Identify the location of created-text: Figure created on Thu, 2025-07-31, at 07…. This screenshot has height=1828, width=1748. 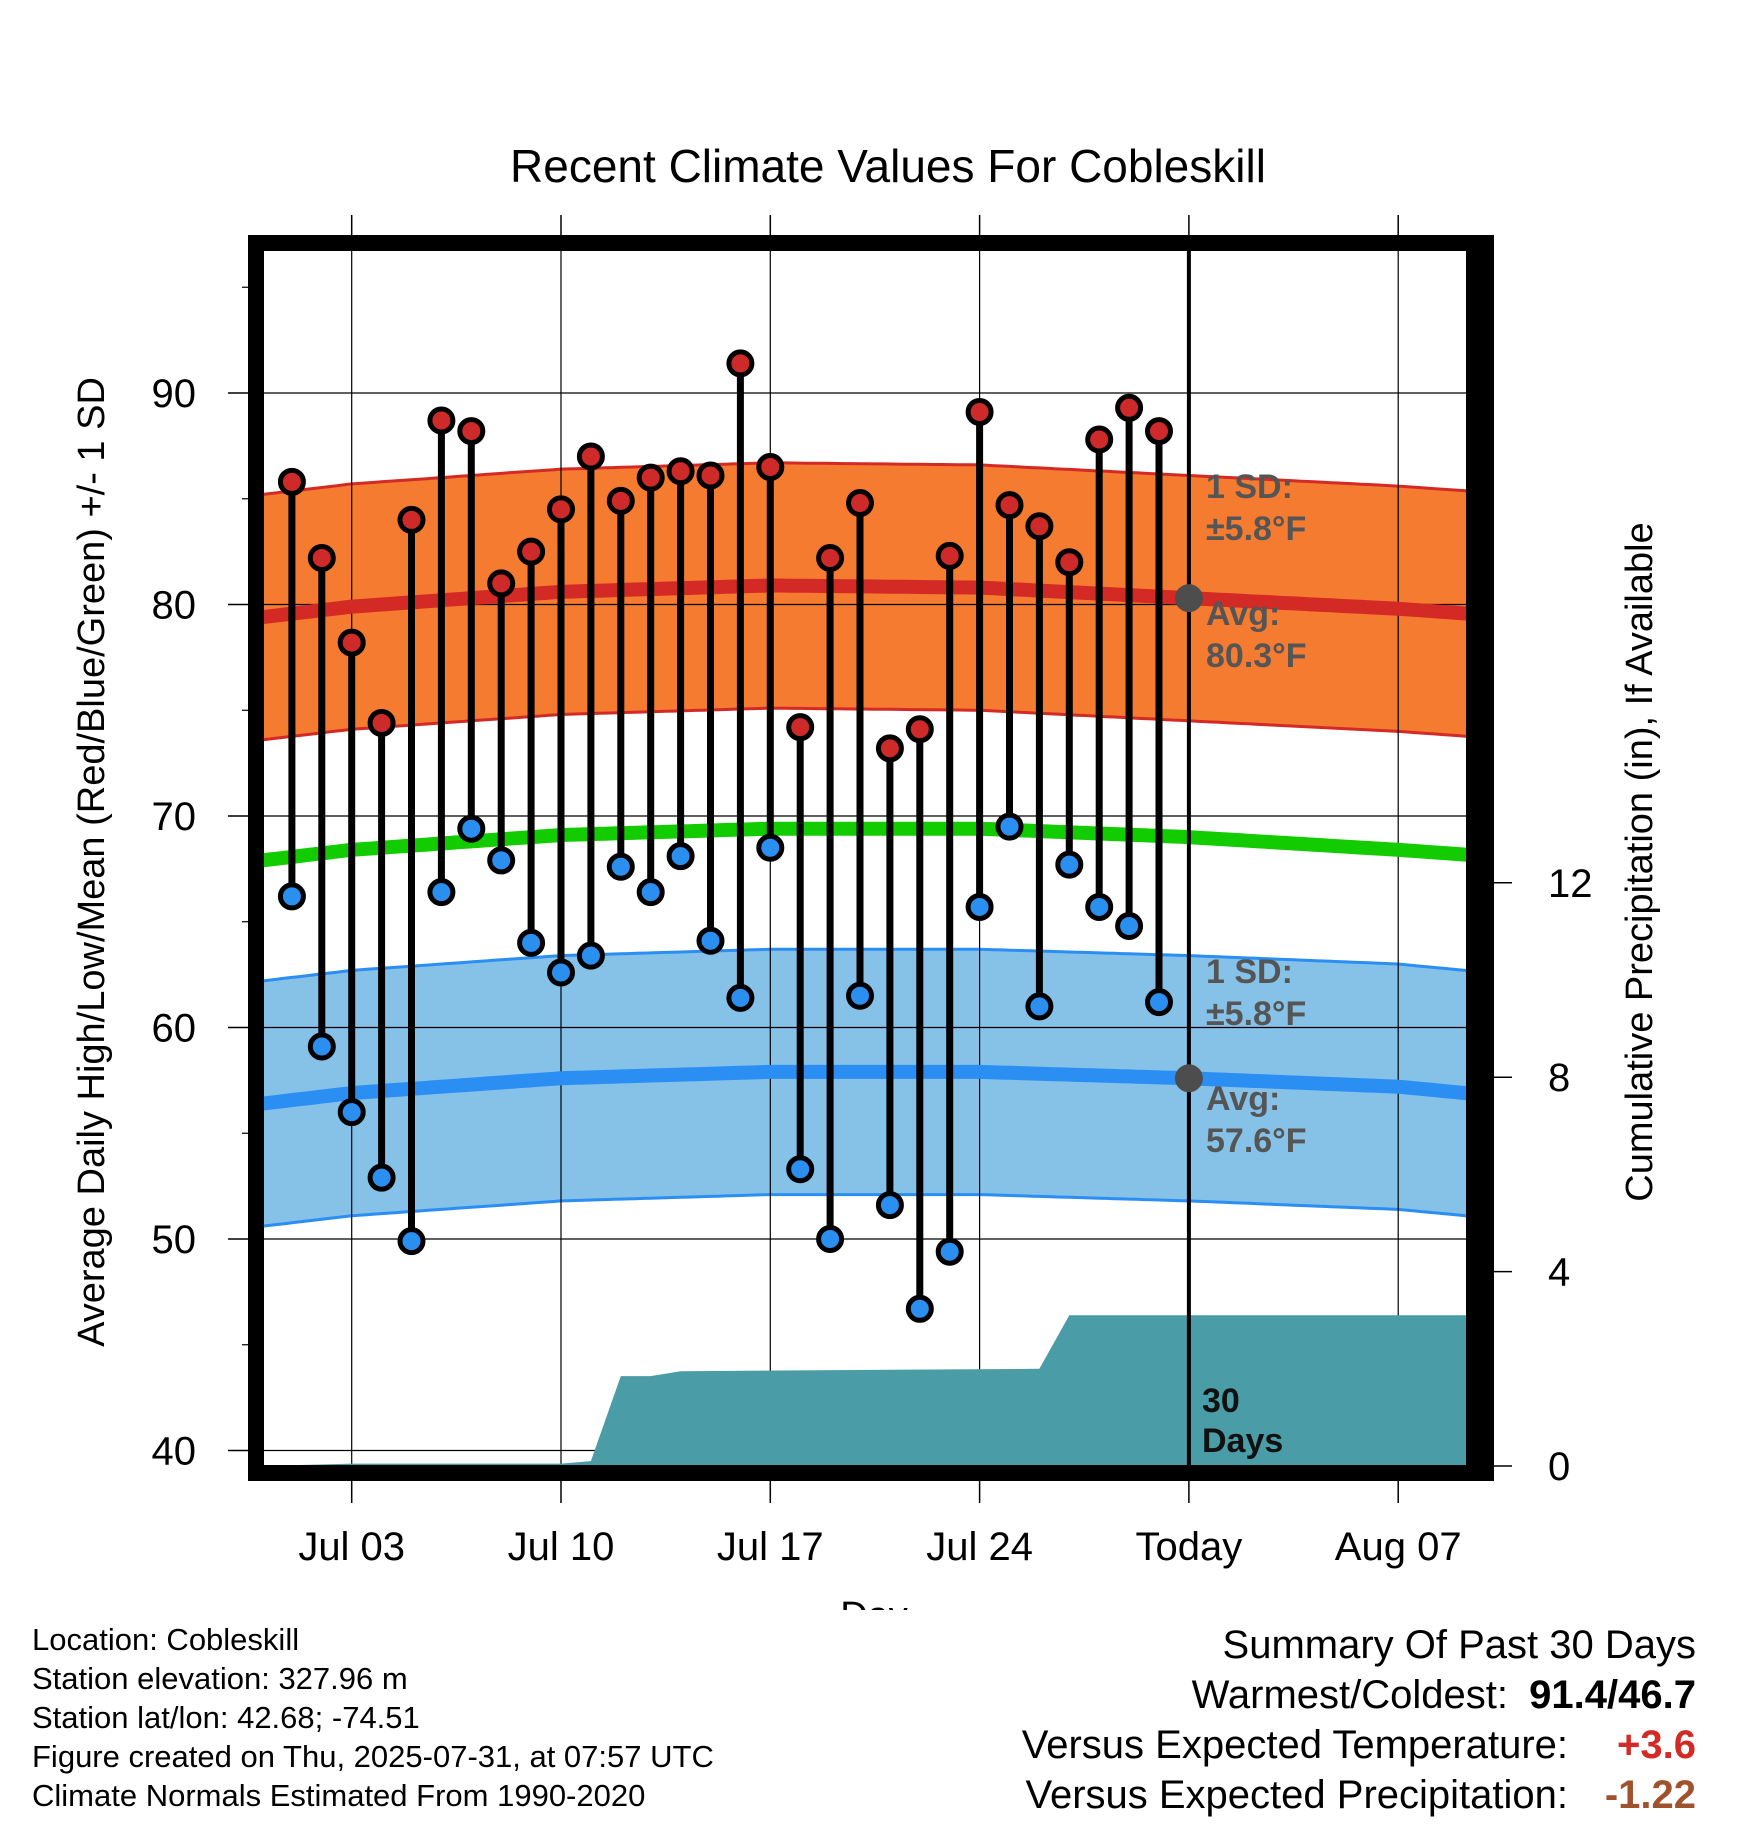
(373, 1756).